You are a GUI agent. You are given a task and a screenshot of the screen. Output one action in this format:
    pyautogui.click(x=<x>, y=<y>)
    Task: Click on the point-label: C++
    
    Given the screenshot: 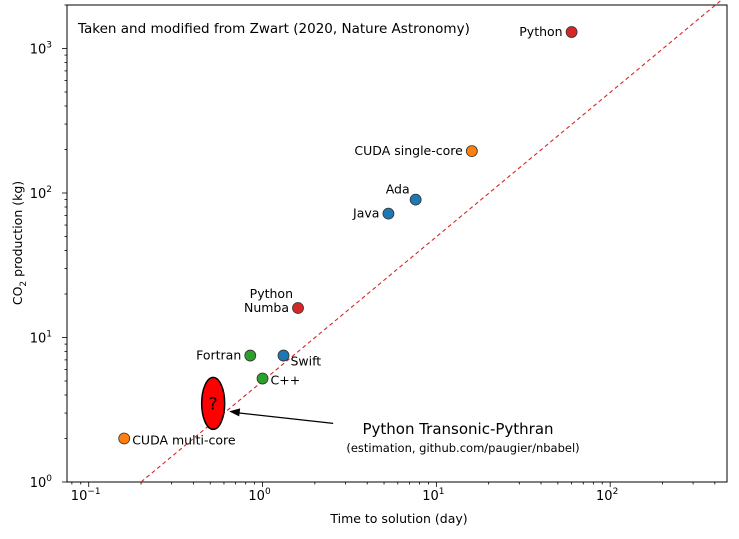 What is the action you would take?
    pyautogui.click(x=286, y=380)
    